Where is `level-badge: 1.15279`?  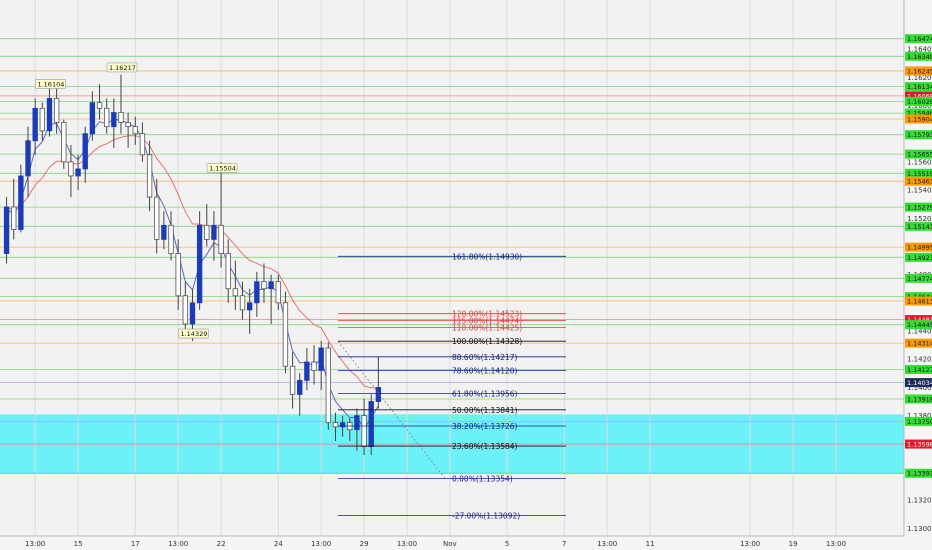
level-badge: 1.15279 is located at coordinates (918, 207).